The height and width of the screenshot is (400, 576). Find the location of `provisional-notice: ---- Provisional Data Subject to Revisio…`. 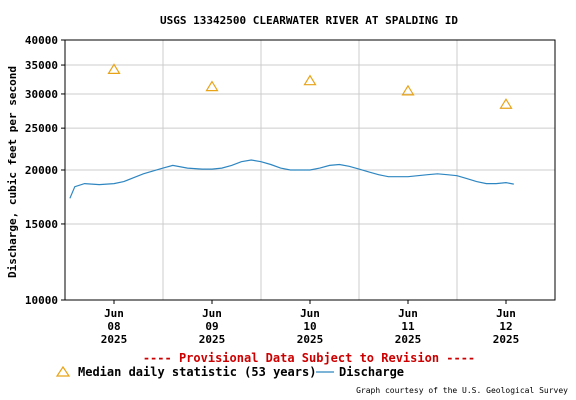

provisional-notice: ---- Provisional Data Subject to Revisio… is located at coordinates (309, 358).